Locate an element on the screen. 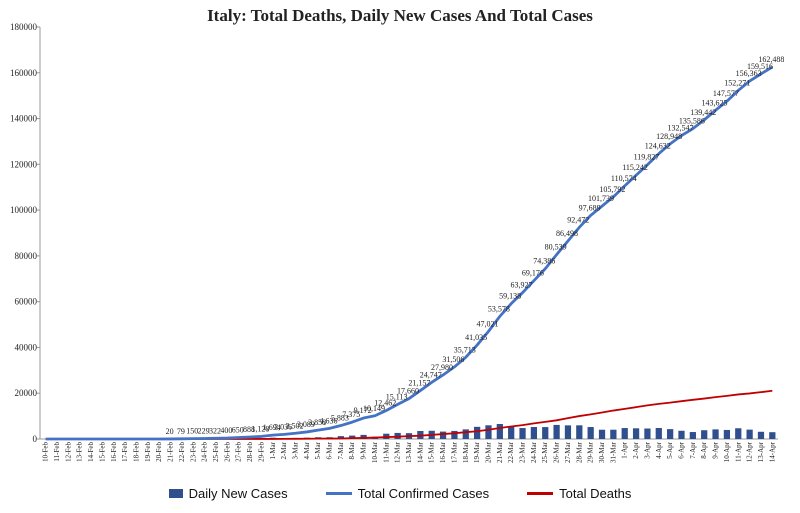 This screenshot has width=800, height=513. x-tick-label: 17-Mar is located at coordinates (454, 452).